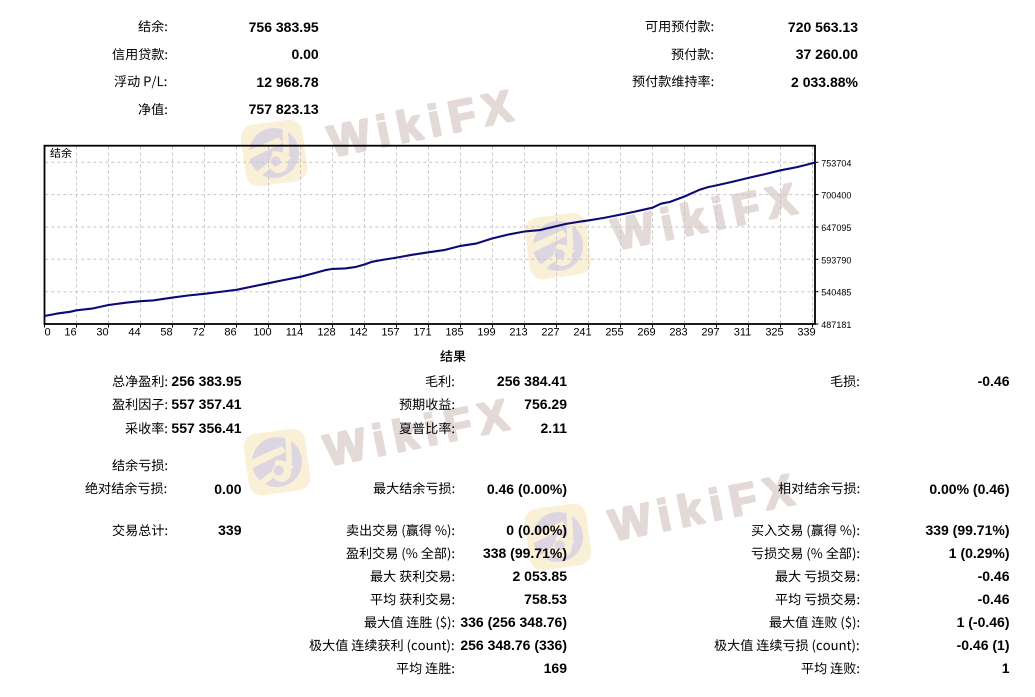 This screenshot has height=697, width=1035. What do you see at coordinates (836, 260) in the screenshot?
I see `svg-text: 593790` at bounding box center [836, 260].